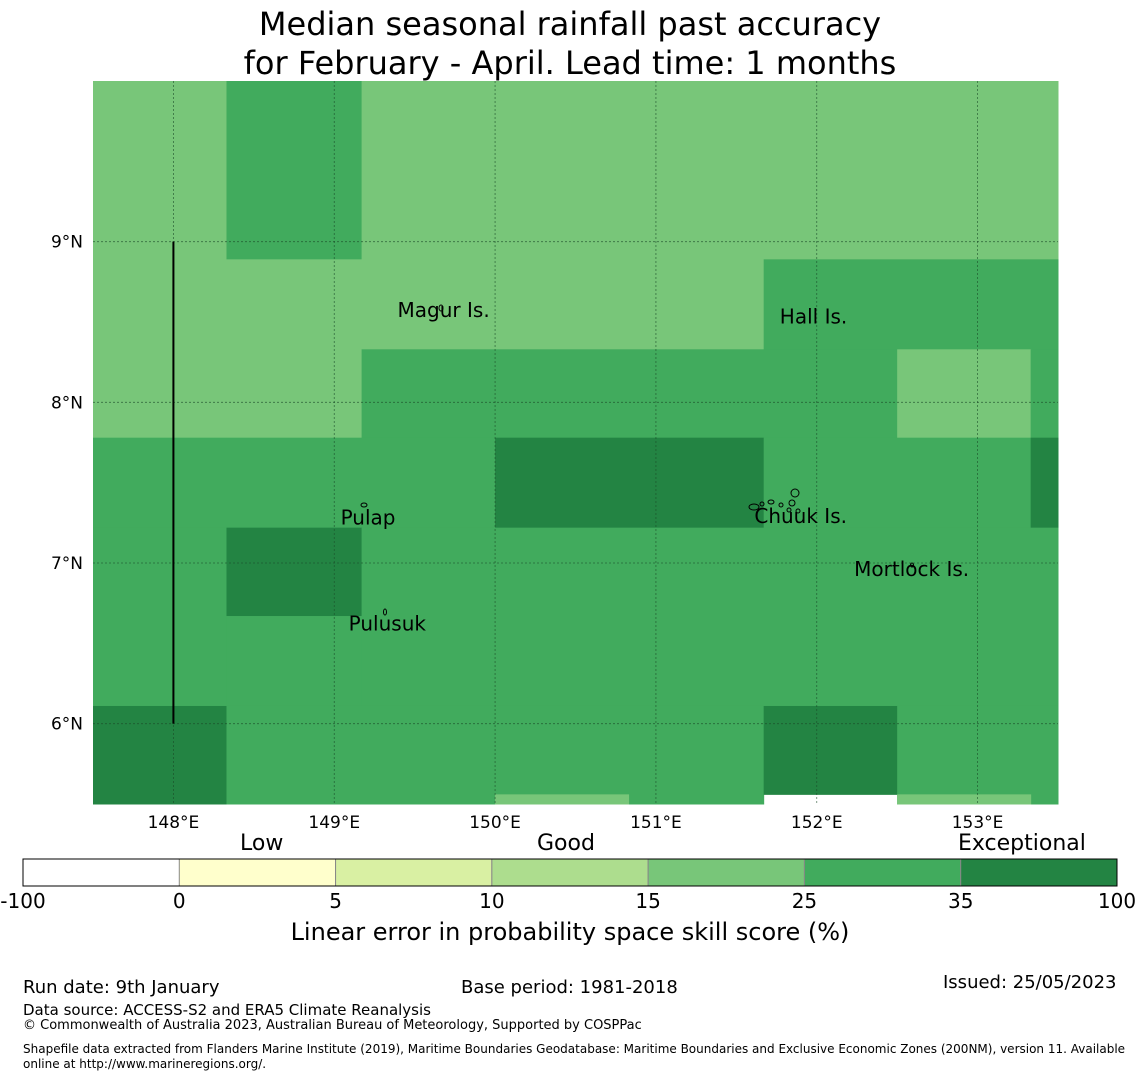 This screenshot has height=1080, width=1140. I want to click on colorbar-label-good: Good, so click(566, 843).